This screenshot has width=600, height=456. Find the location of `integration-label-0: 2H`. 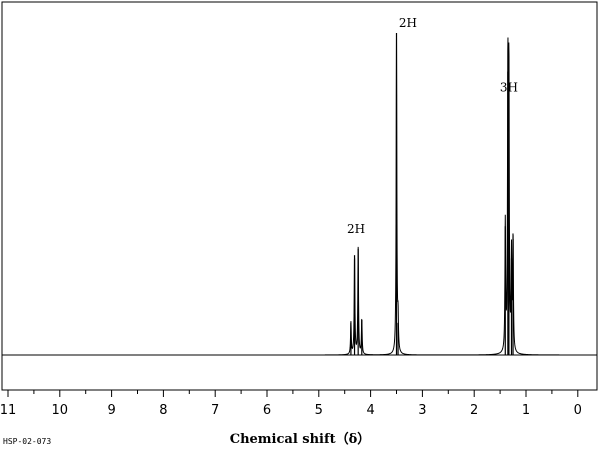

integration-label-0: 2H is located at coordinates (356, 229).